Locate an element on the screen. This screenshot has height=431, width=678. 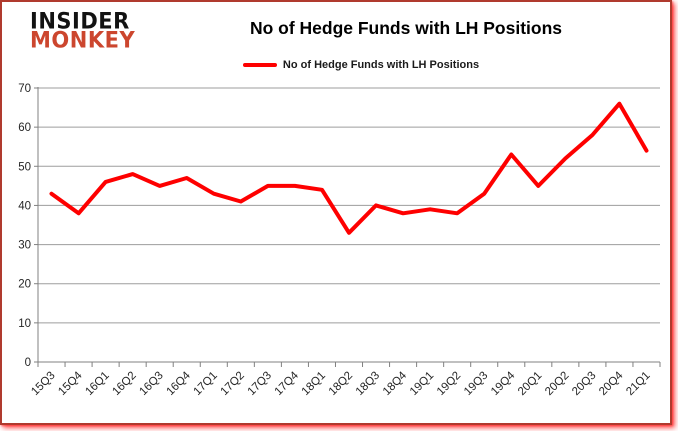
legend-label: No of Hedge Funds with LH Positions is located at coordinates (381, 65).